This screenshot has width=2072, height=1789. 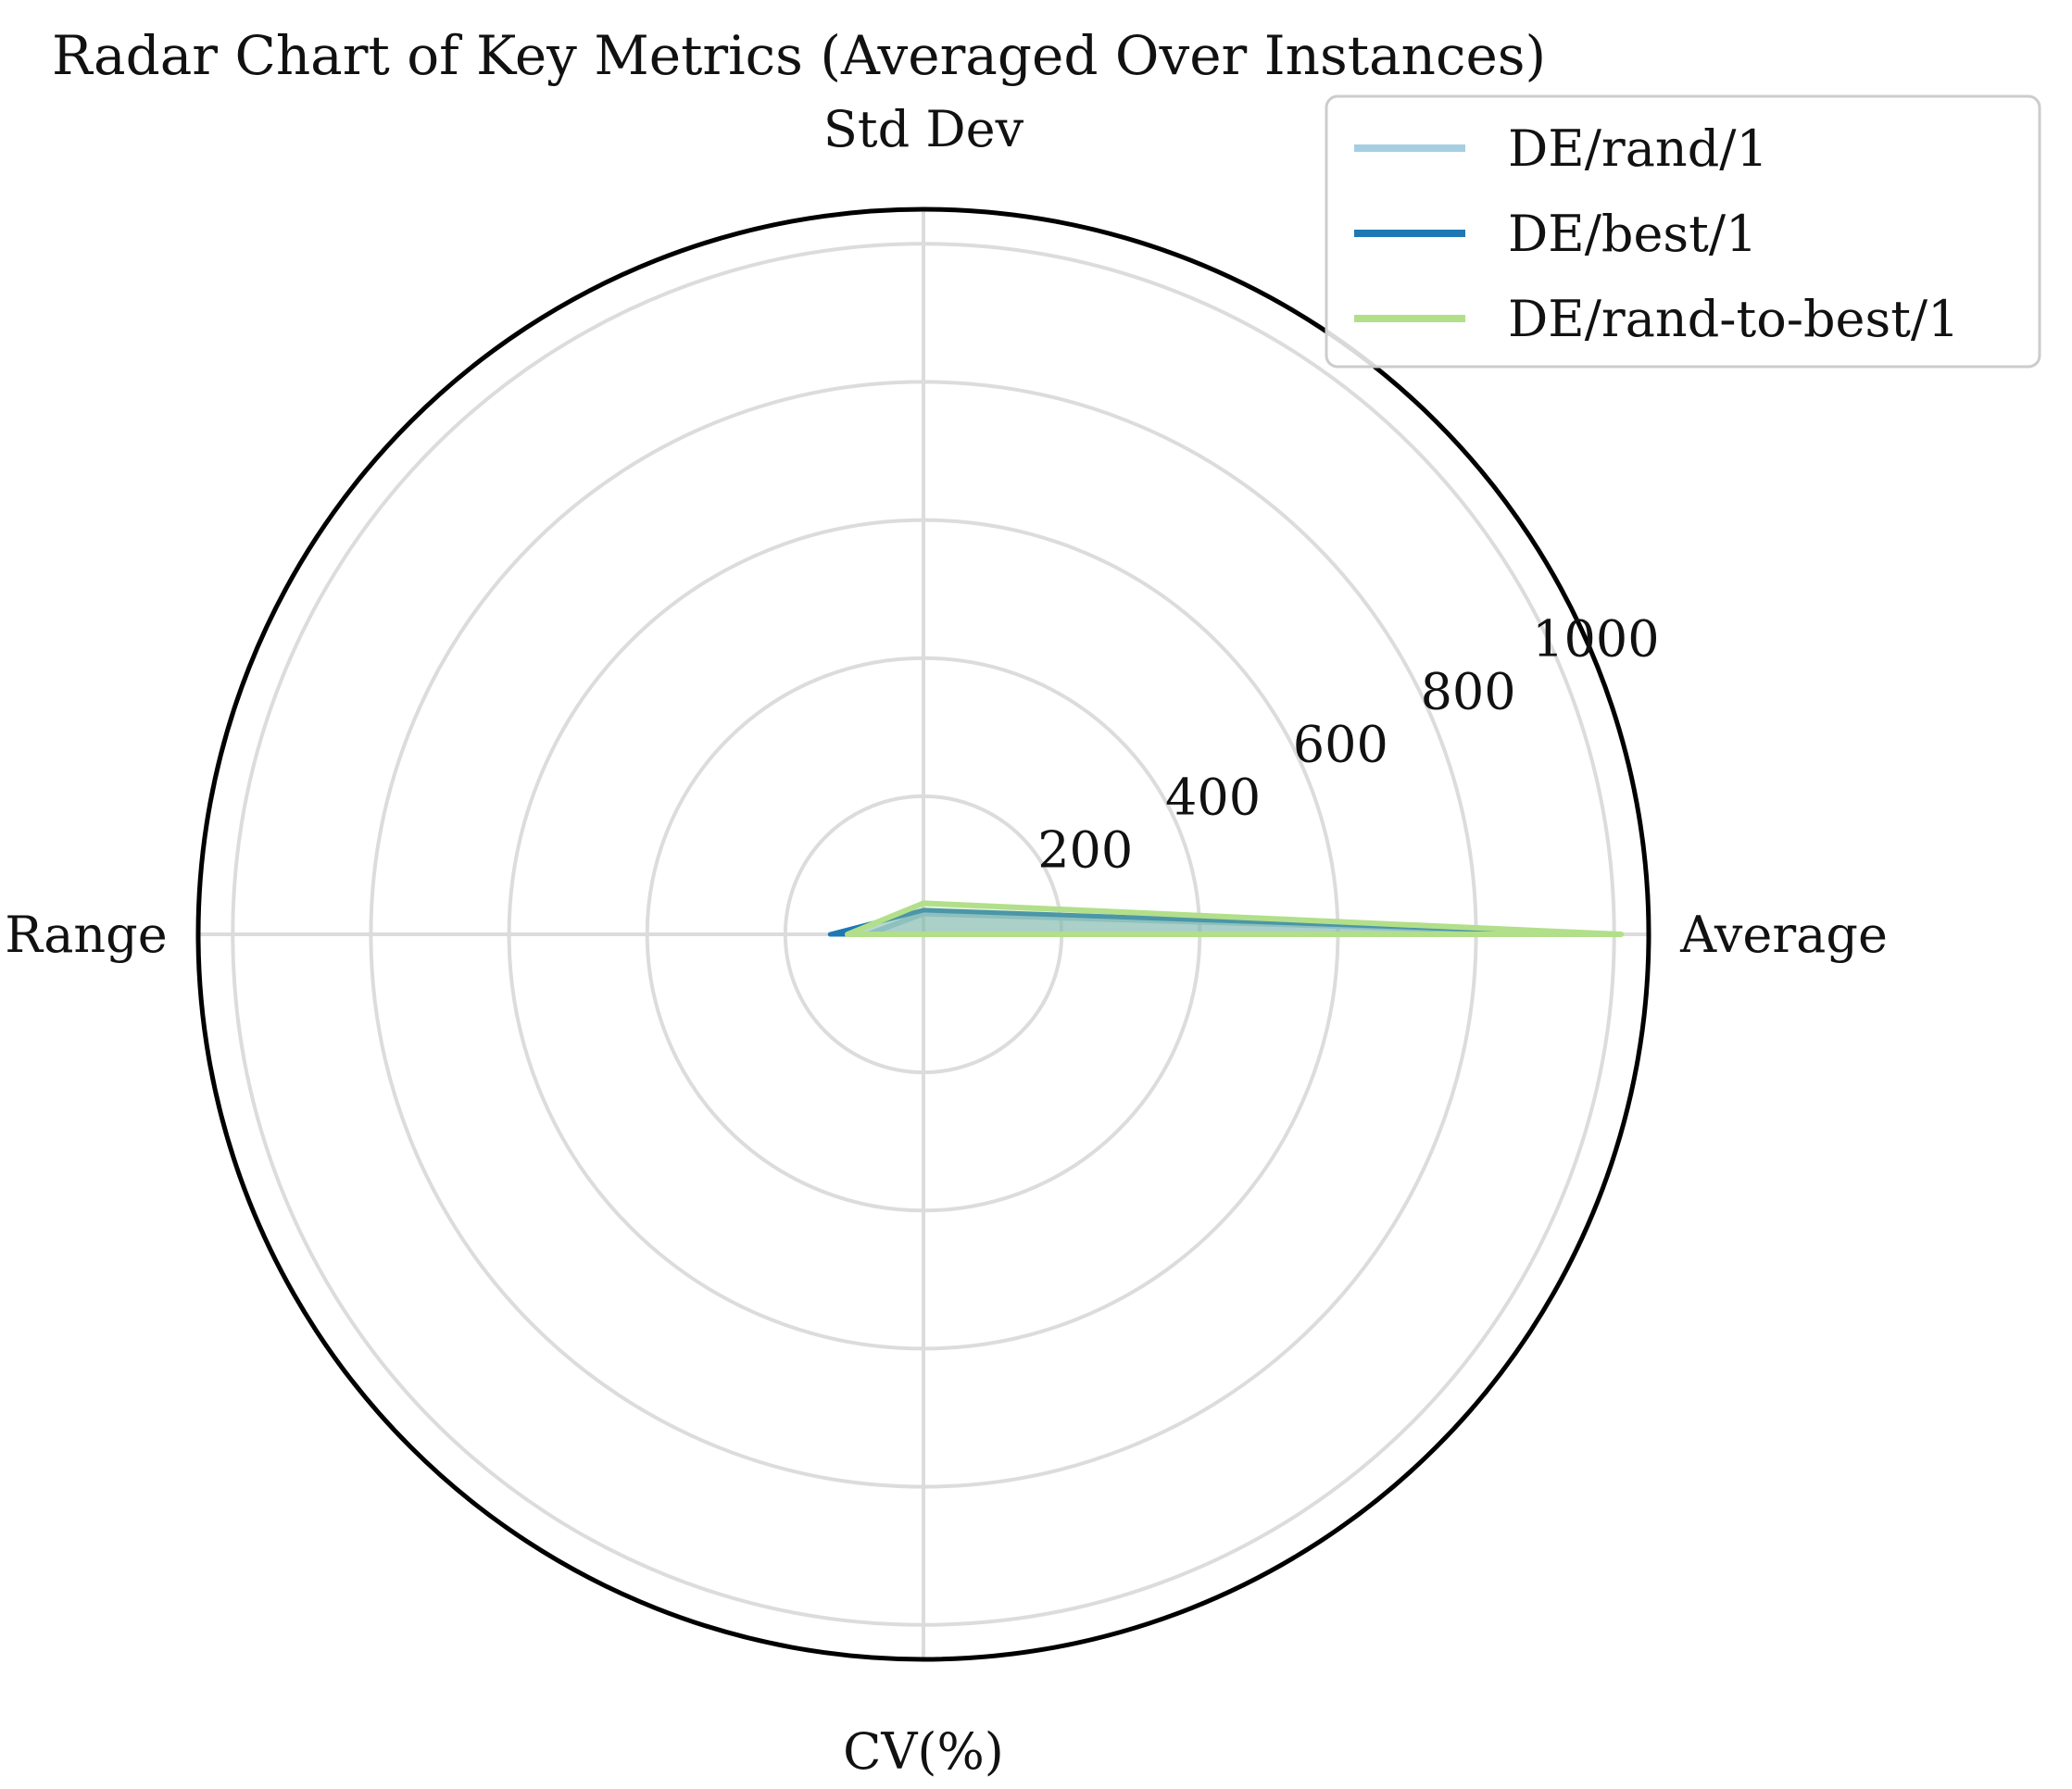 What do you see at coordinates (1235, 919) in the screenshot?
I see `series-de-rand-to-best-1-line` at bounding box center [1235, 919].